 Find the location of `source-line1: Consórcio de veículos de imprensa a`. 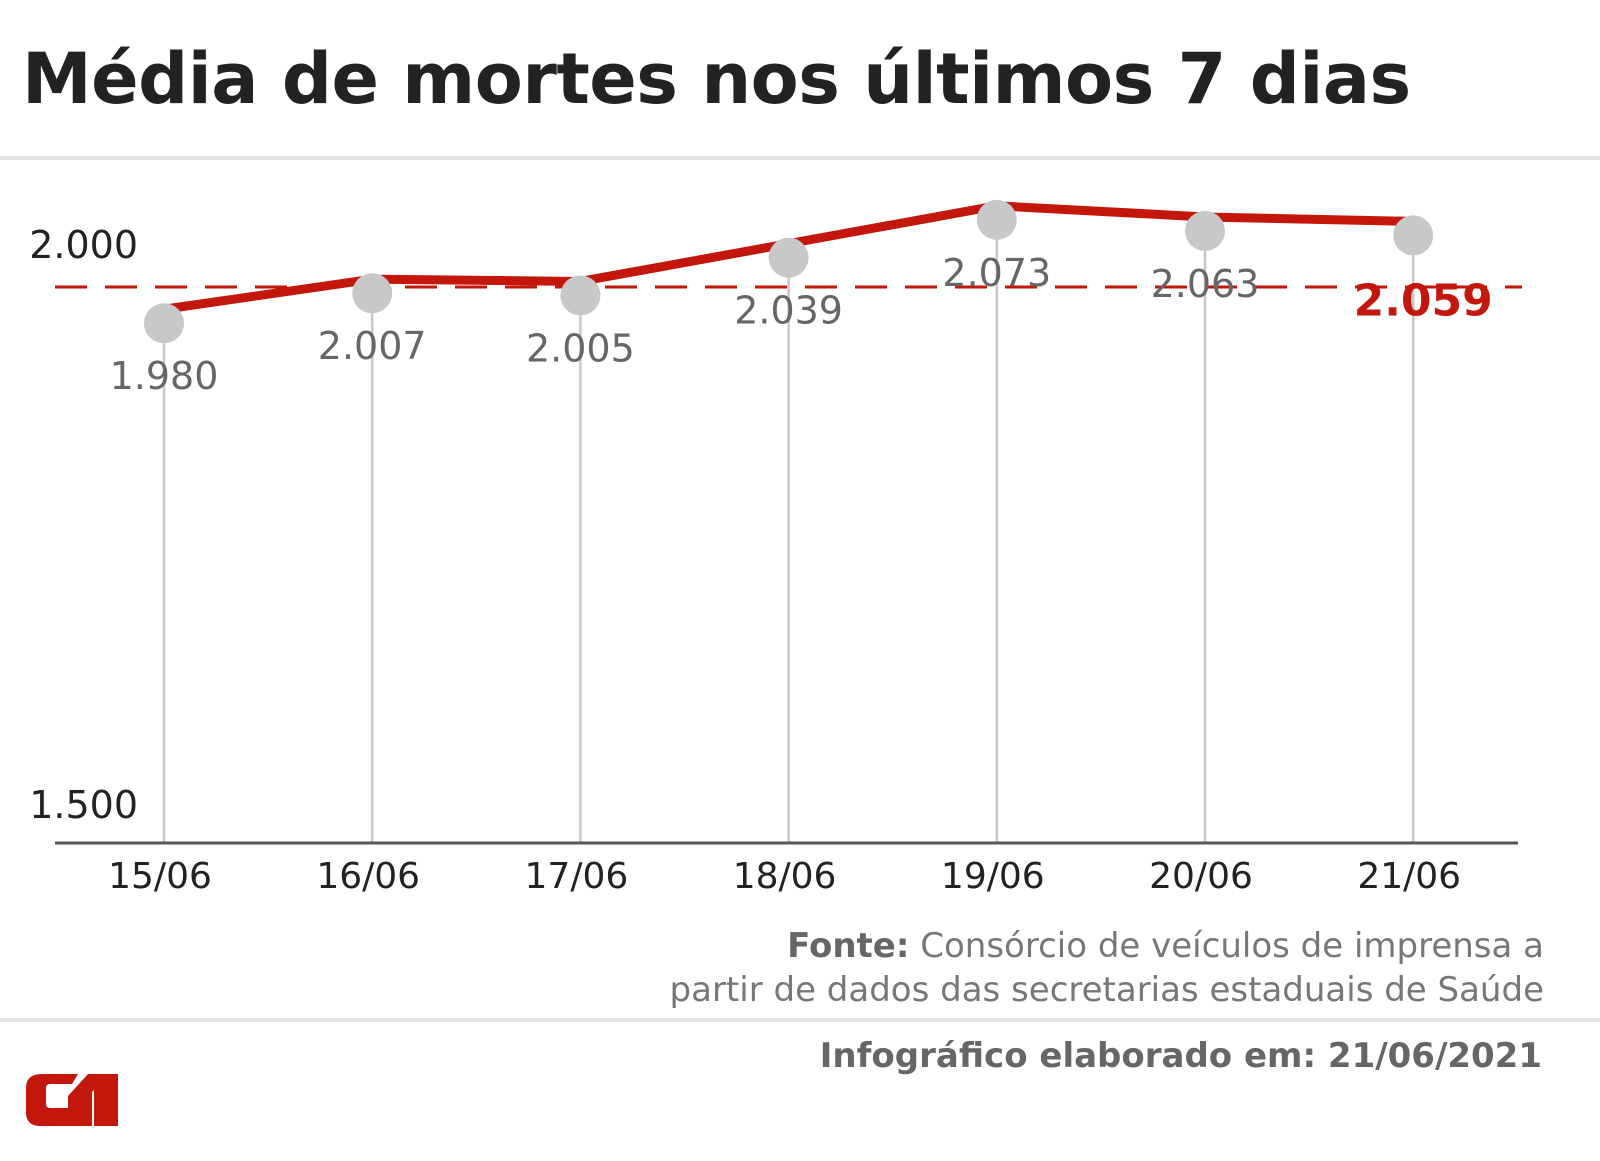

source-line1: Consórcio de veículos de imprensa a is located at coordinates (1232, 946).